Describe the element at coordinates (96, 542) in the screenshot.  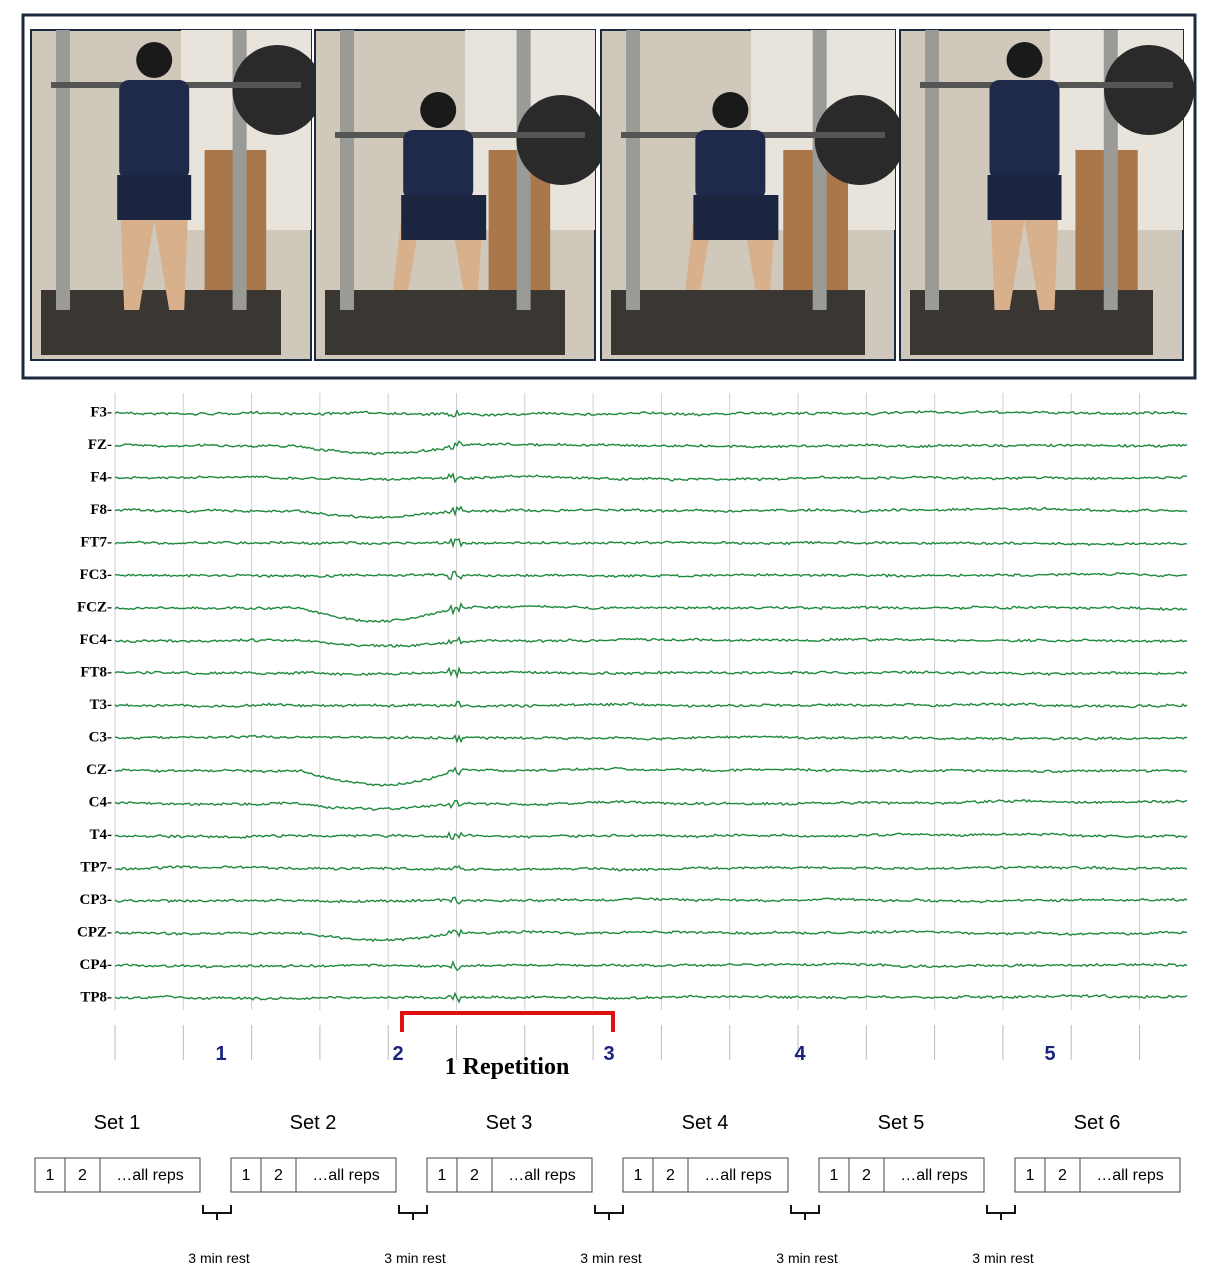
I see `channel-label: FT7-` at that location.